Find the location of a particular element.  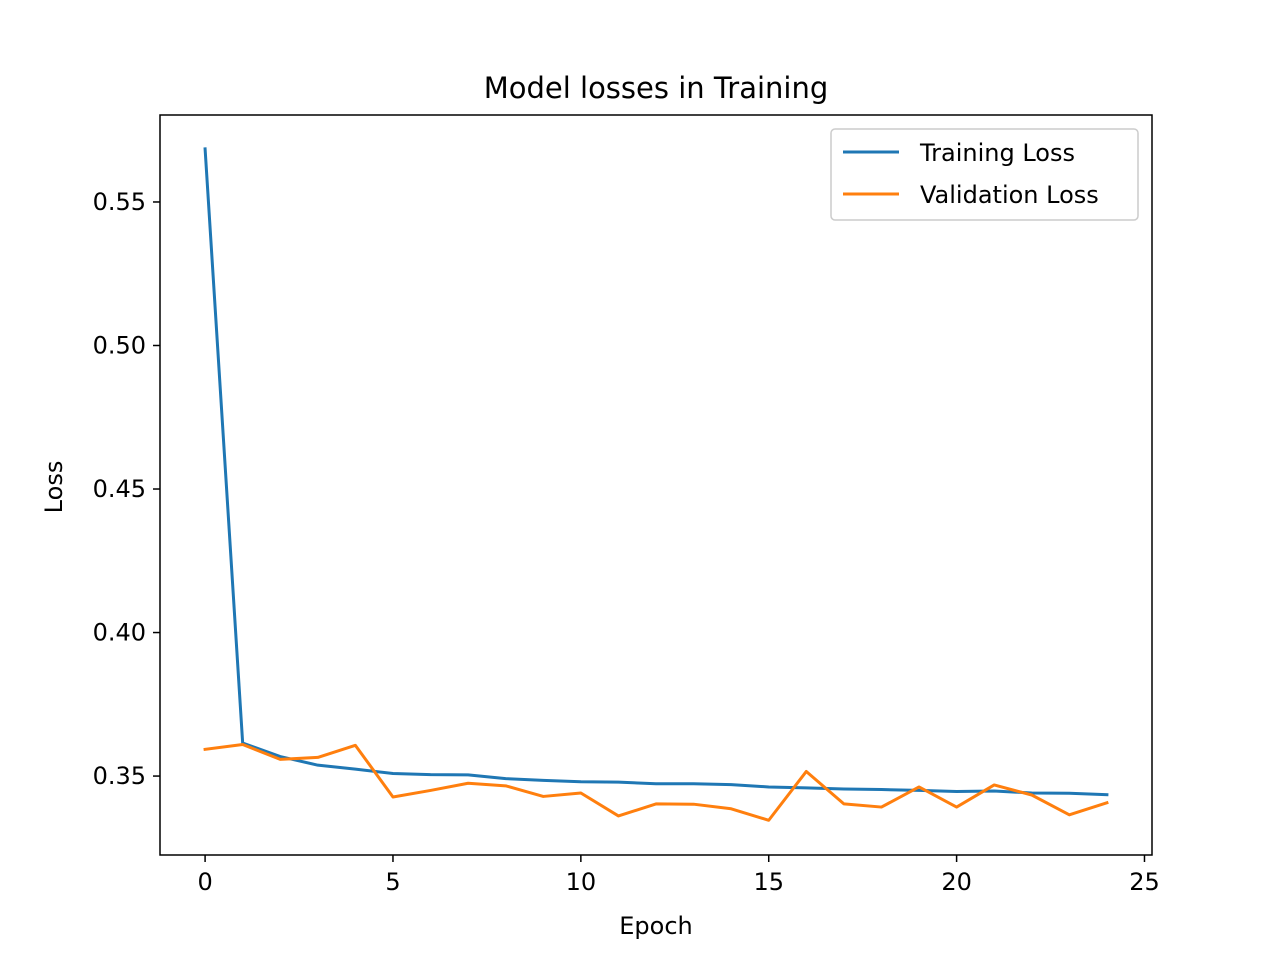

legend-label-training-loss: Training Loss is located at coordinates (997, 153).